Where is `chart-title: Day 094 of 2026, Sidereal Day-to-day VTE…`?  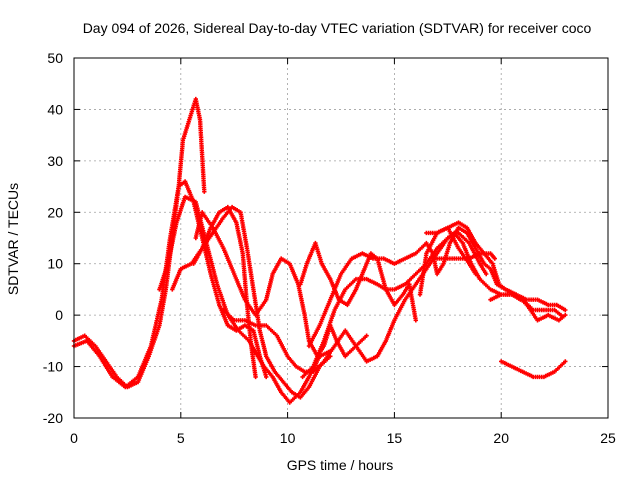 chart-title: Day 094 of 2026, Sidereal Day-to-day VTE… is located at coordinates (337, 28).